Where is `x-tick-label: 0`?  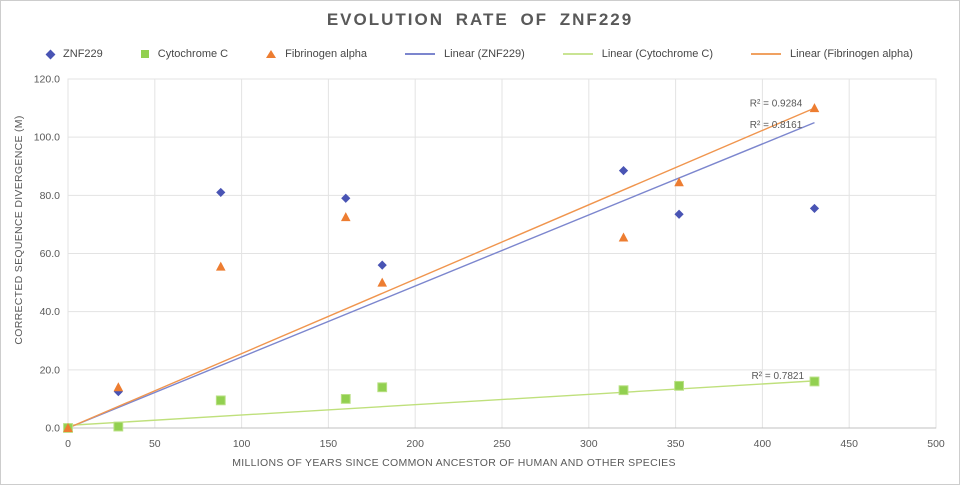 x-tick-label: 0 is located at coordinates (68, 444).